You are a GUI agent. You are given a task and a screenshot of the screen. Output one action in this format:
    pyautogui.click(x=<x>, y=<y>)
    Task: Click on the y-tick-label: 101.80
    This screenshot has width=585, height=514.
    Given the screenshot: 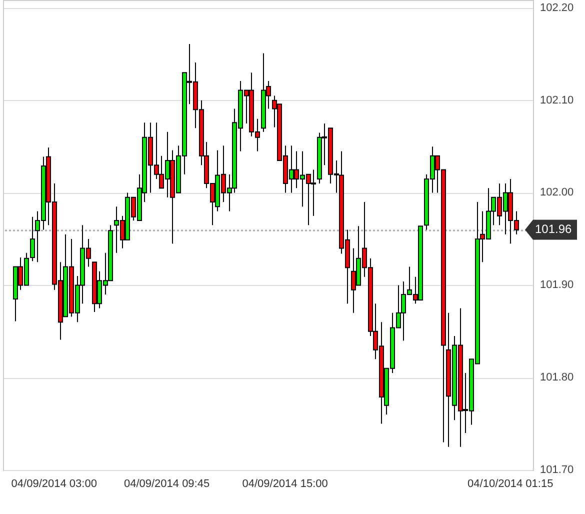 What is the action you would take?
    pyautogui.click(x=557, y=378)
    